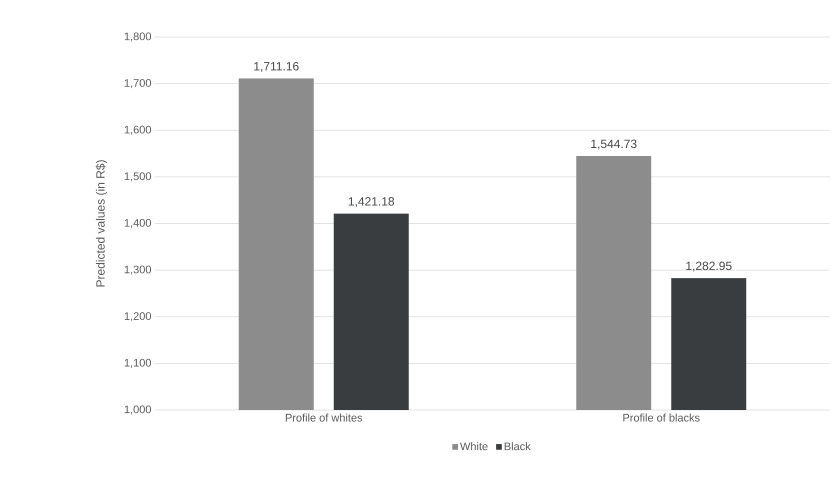 The image size is (831, 477). Describe the element at coordinates (138, 410) in the screenshot. I see `y-tick-label: 1,000` at that location.